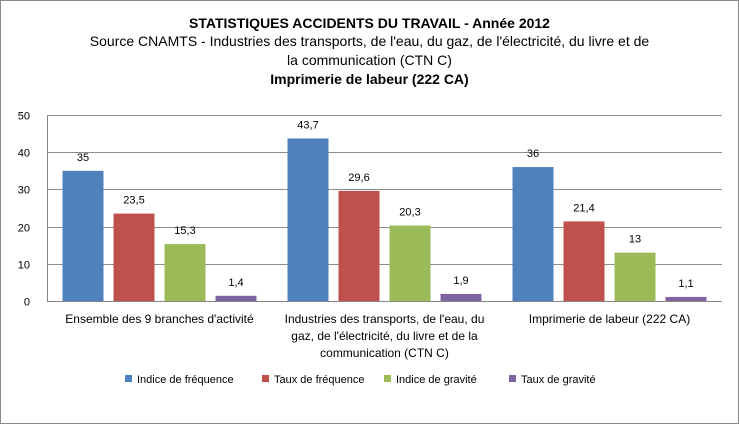  I want to click on data-label: 1,4, so click(235, 283).